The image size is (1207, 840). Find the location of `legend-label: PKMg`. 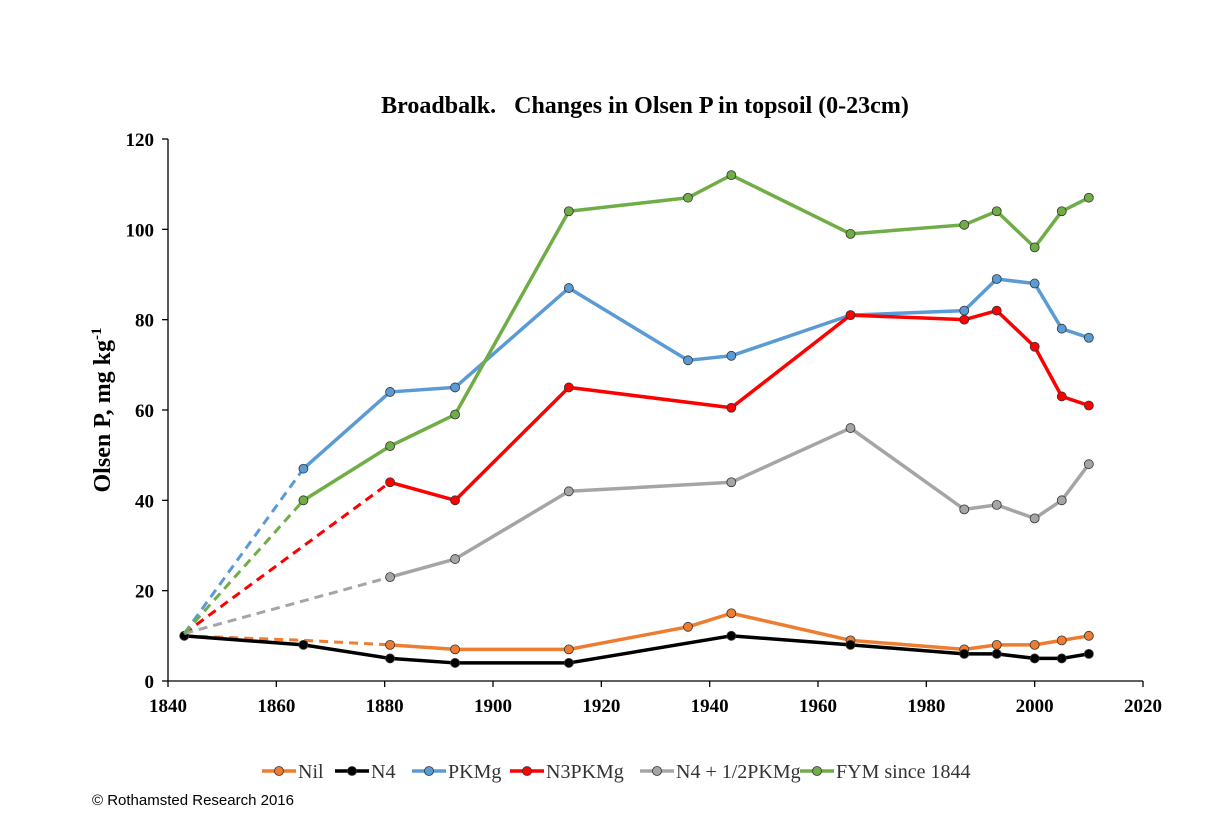

legend-label: PKMg is located at coordinates (474, 772).